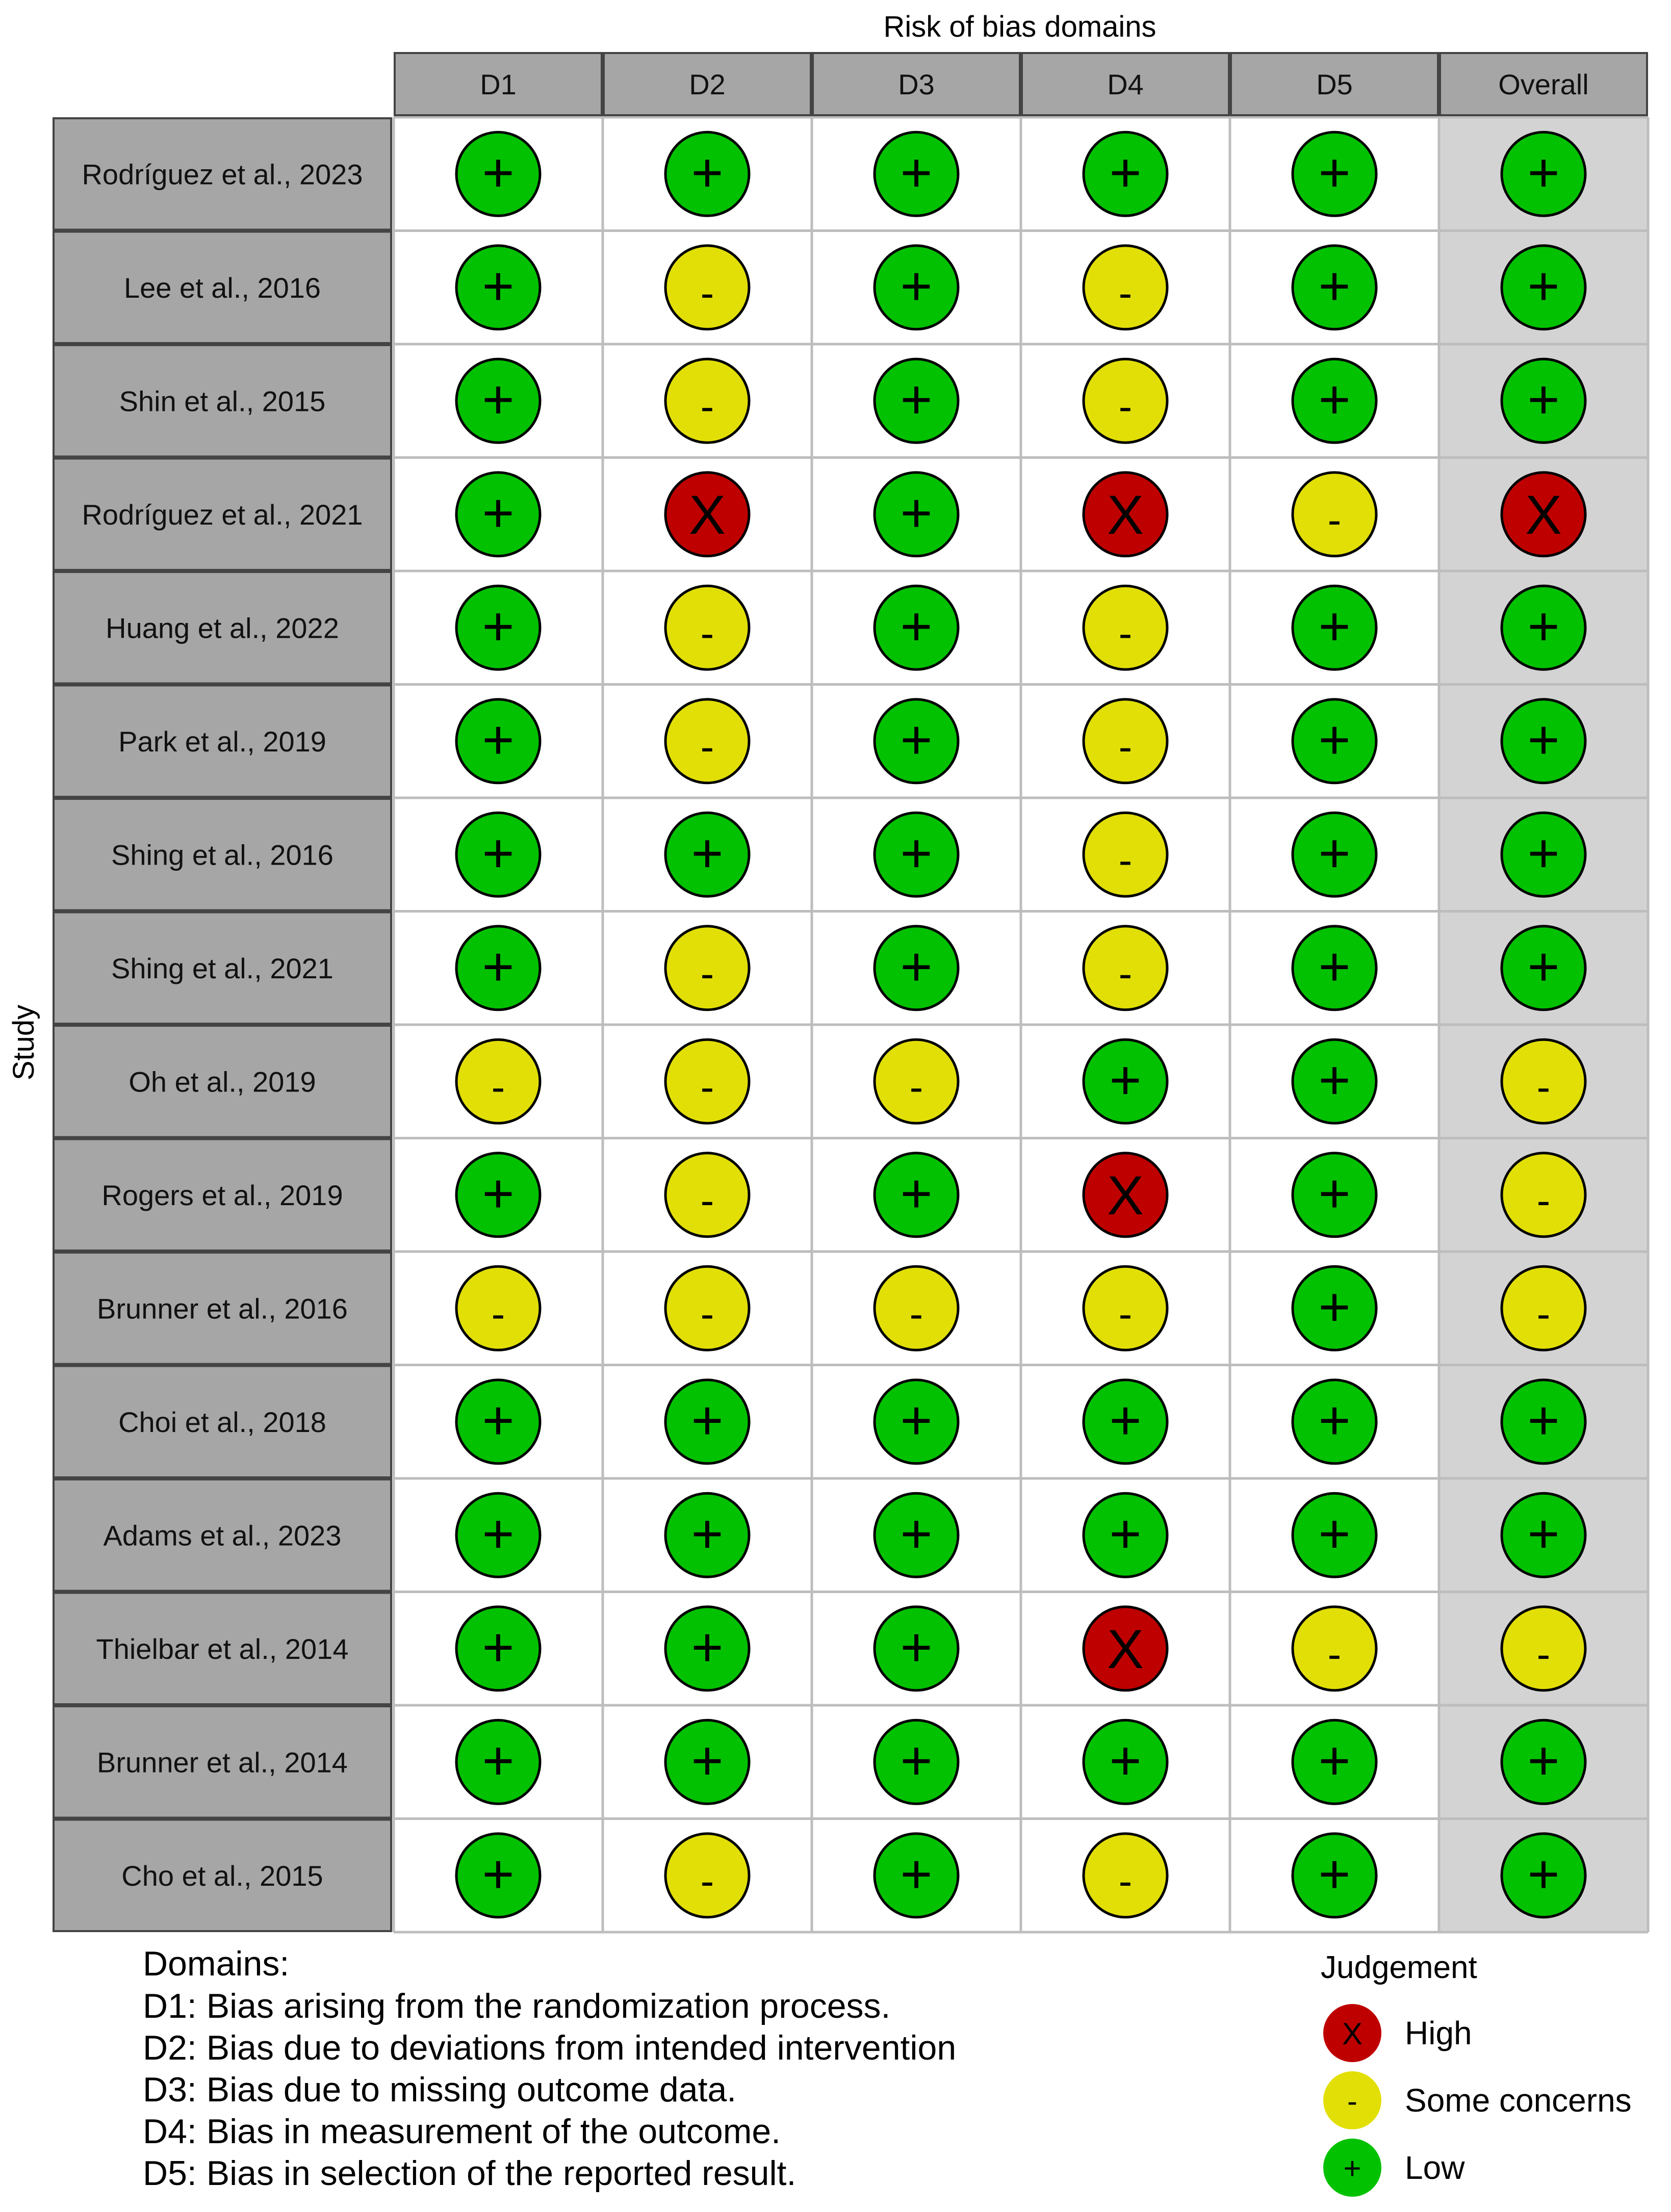 Image resolution: width=1671 pixels, height=2212 pixels. Describe the element at coordinates (1397, 2033) in the screenshot. I see `legend-item-high: X High` at that location.